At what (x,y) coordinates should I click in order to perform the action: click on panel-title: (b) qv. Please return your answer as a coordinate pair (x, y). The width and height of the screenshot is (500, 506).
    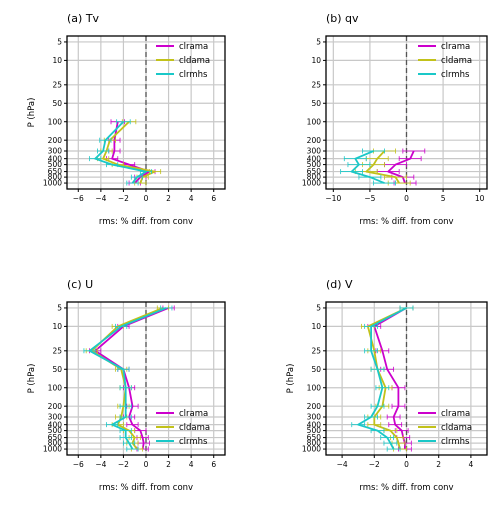
    Looking at the image, I should click on (342, 18).